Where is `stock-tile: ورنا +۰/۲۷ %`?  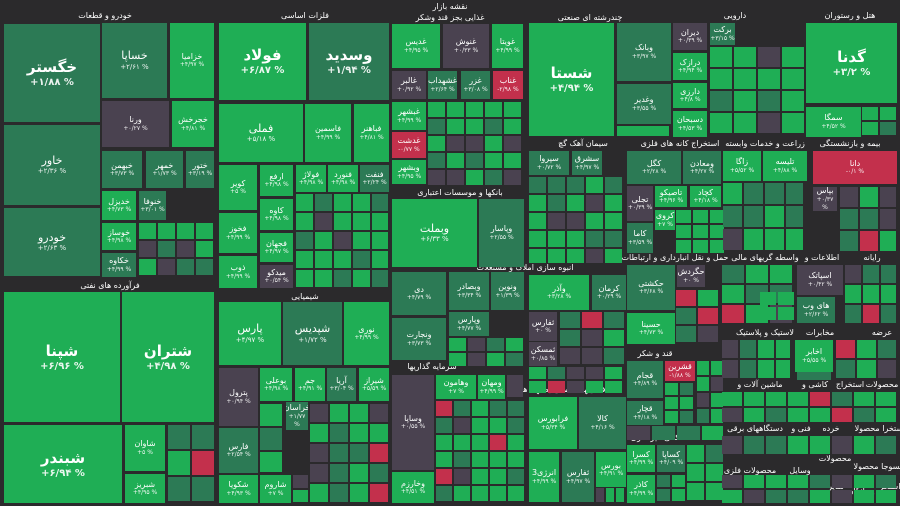
stock-tile: ورنا +۰/۲۷ % is located at coordinates (135, 124).